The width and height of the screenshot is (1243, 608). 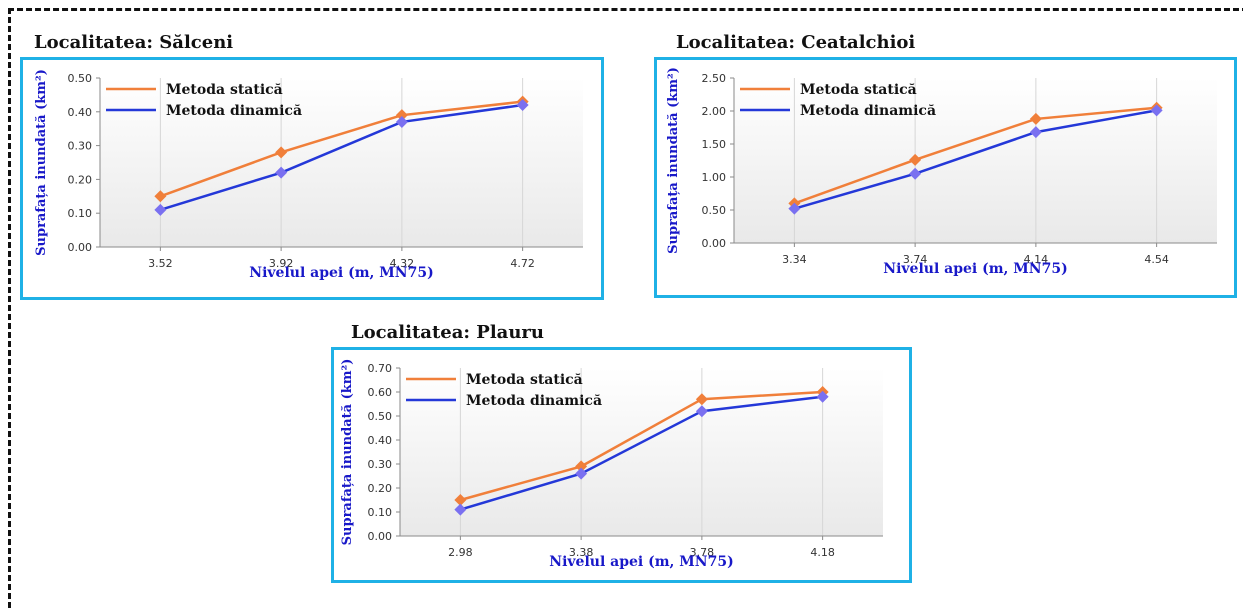 What do you see at coordinates (1036, 259) in the screenshot?
I see `x-tick-label: 4.14` at bounding box center [1036, 259].